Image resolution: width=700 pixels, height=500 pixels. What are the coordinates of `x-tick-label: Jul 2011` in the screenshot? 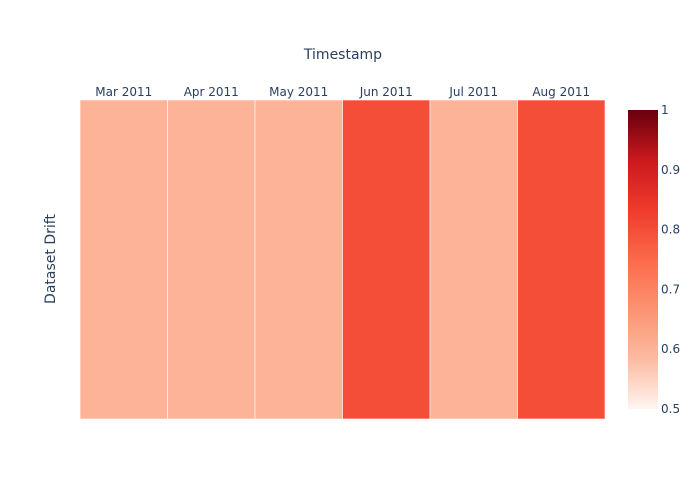 It's located at (473, 92).